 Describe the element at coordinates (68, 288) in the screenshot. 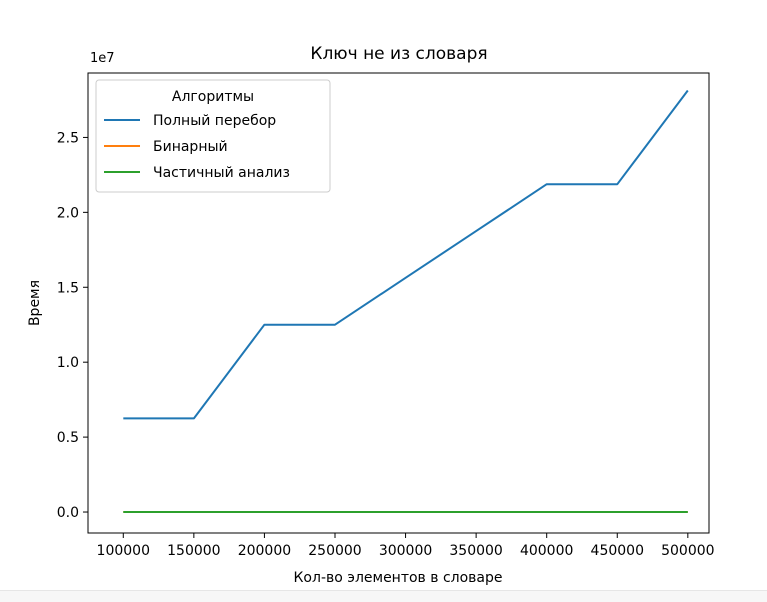

I see `y-tick-label: 1.5` at that location.